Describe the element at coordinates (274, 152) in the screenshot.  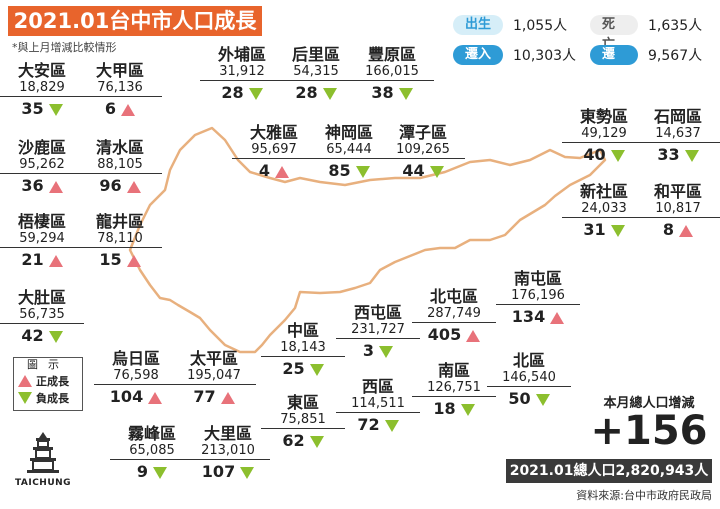
I see `district-daya: 大雅區 95,697 4` at that location.